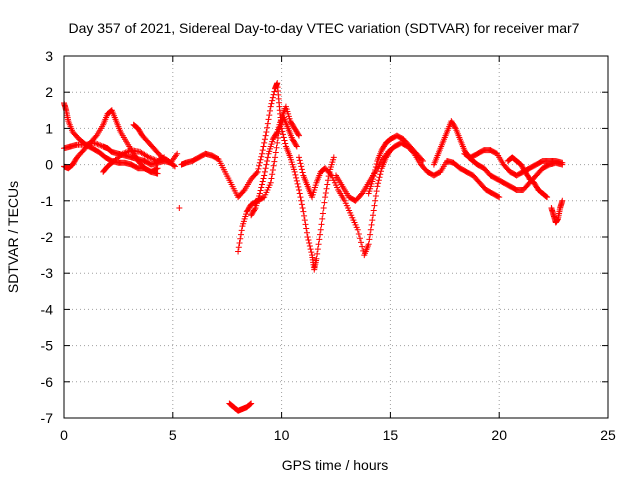 The width and height of the screenshot is (640, 480). I want to click on y-tick-label: 3, so click(49, 56).